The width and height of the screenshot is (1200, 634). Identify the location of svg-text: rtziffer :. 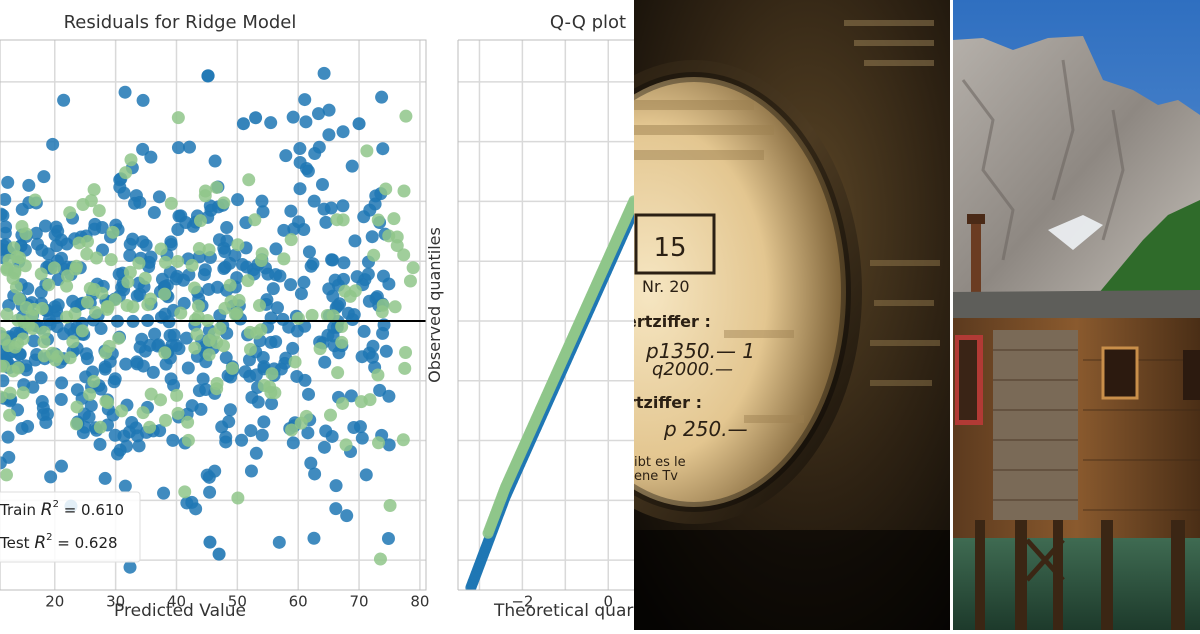
(668, 402).